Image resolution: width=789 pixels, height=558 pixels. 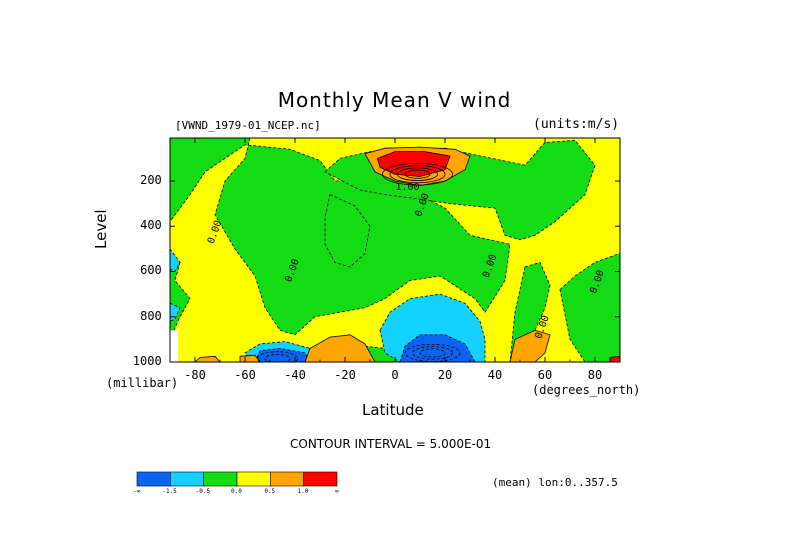 I want to click on colorbar-tick-label: 0.5, so click(x=270, y=491).